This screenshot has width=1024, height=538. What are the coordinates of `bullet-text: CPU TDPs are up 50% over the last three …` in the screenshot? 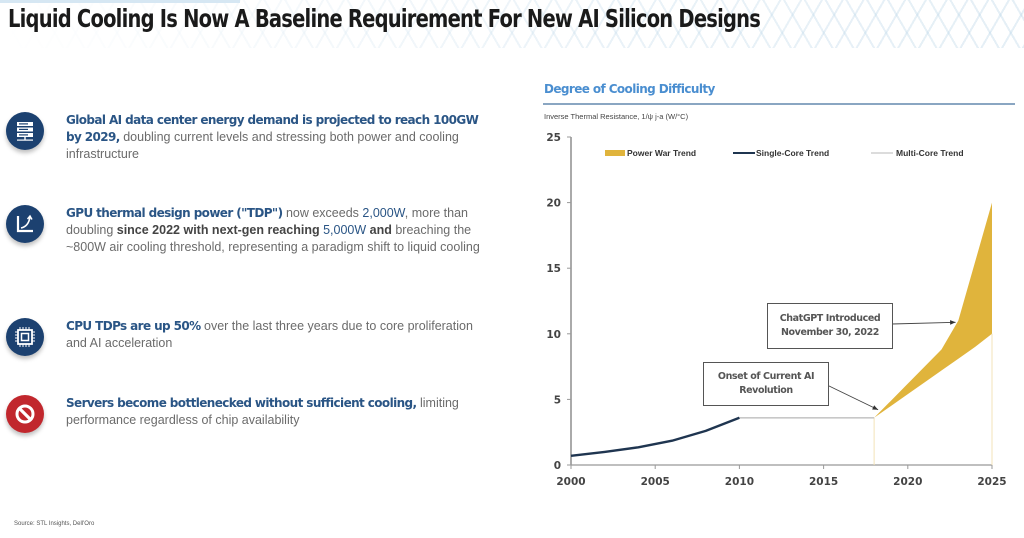 It's located at (281, 335).